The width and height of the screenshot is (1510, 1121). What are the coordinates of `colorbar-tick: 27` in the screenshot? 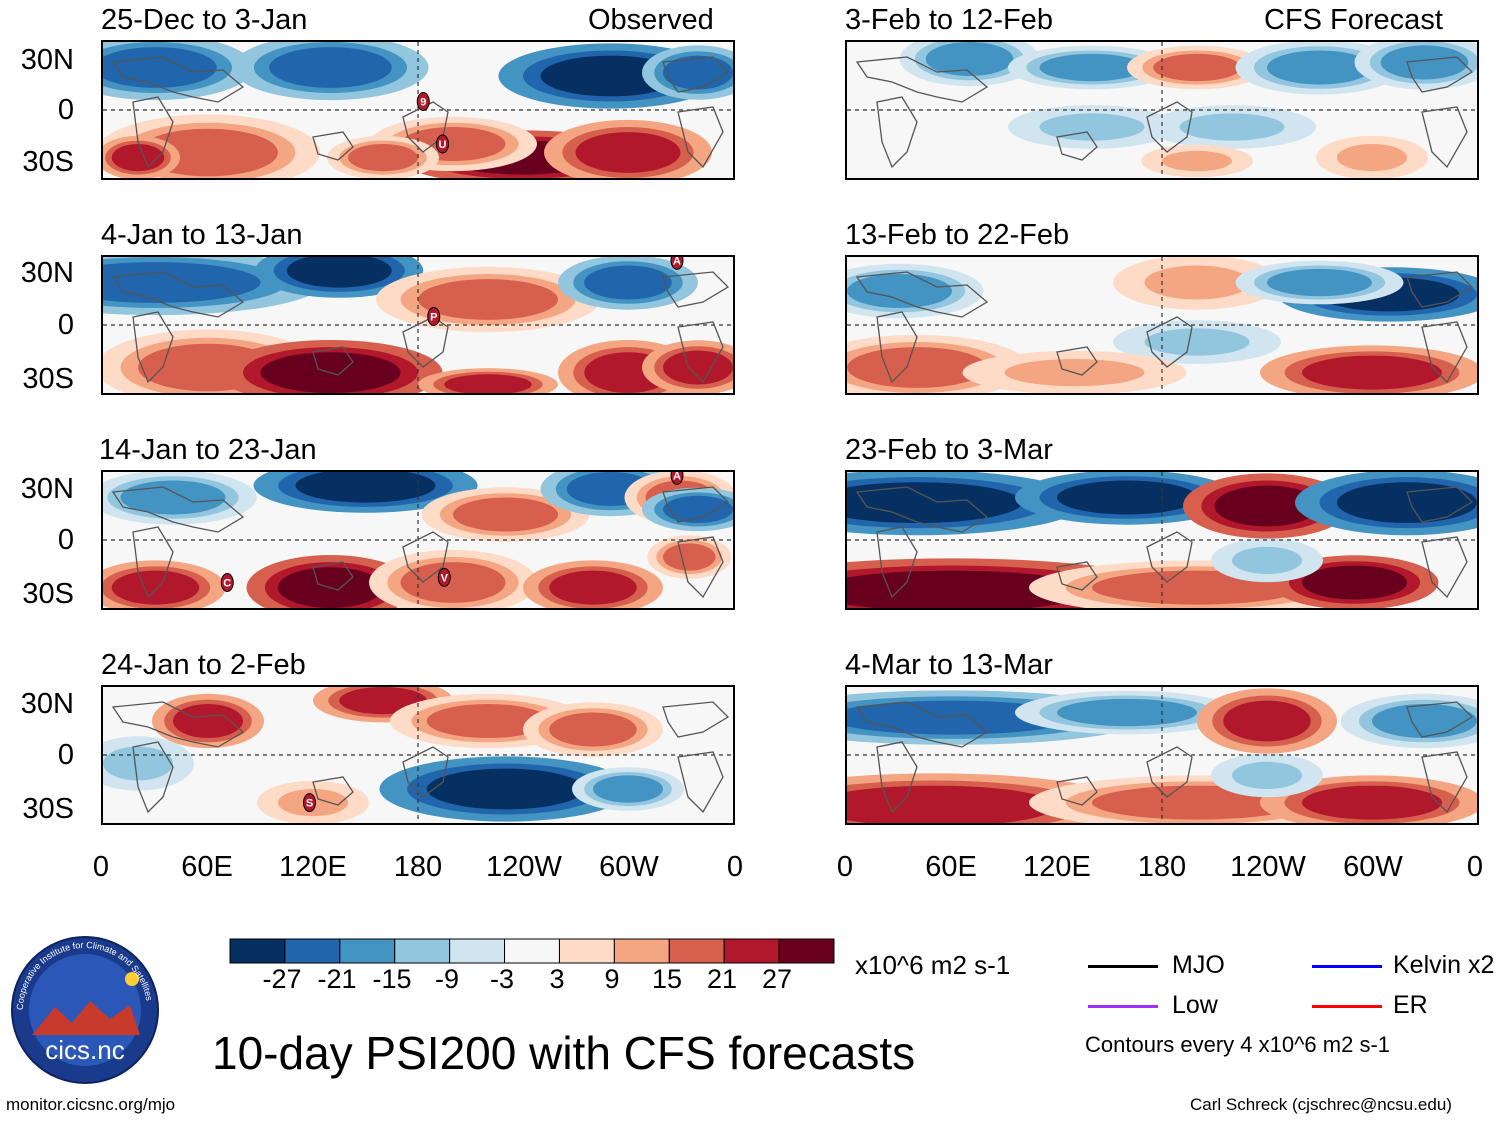 It's located at (777, 979).